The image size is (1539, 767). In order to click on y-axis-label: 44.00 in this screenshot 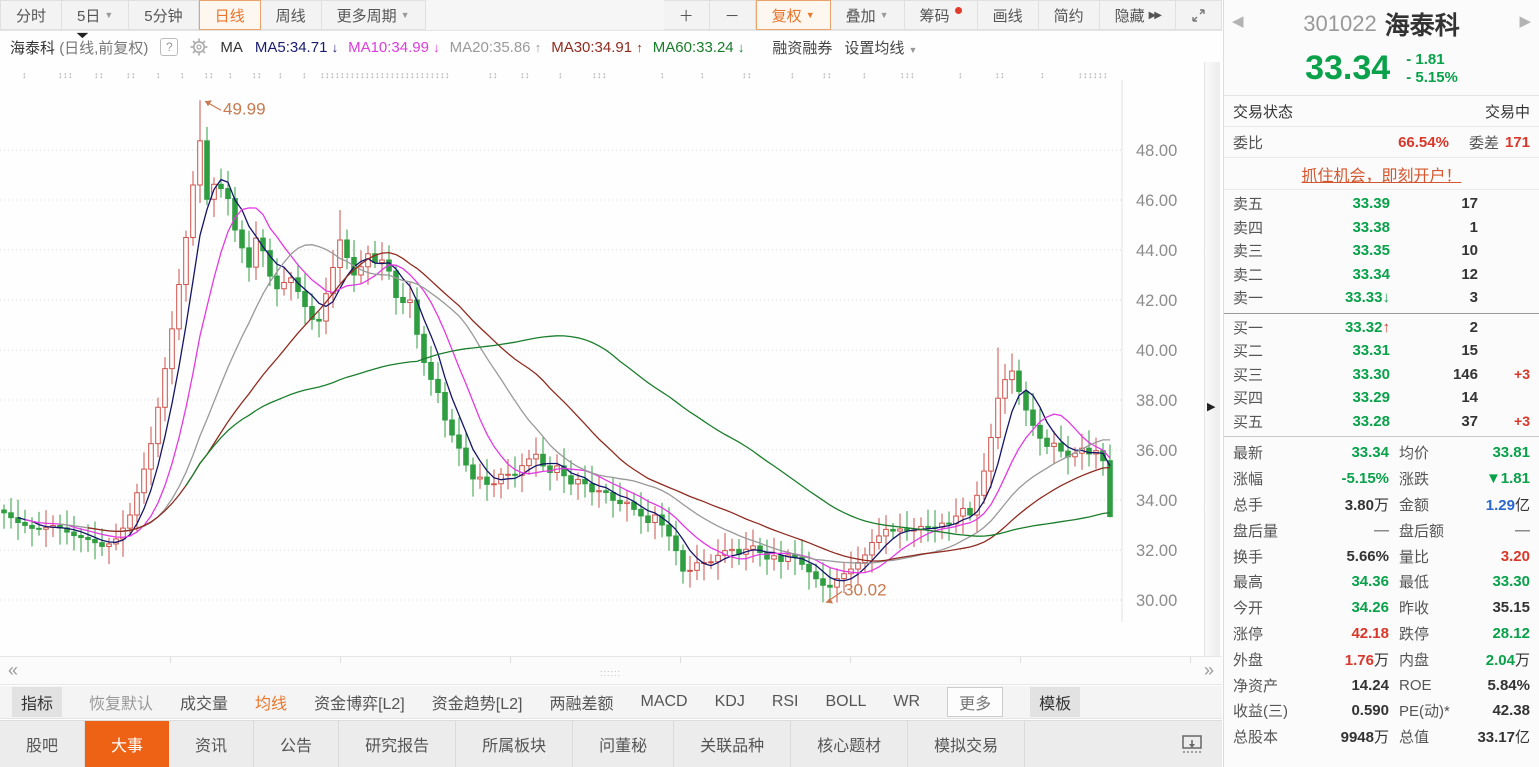, I will do `click(1156, 251)`.